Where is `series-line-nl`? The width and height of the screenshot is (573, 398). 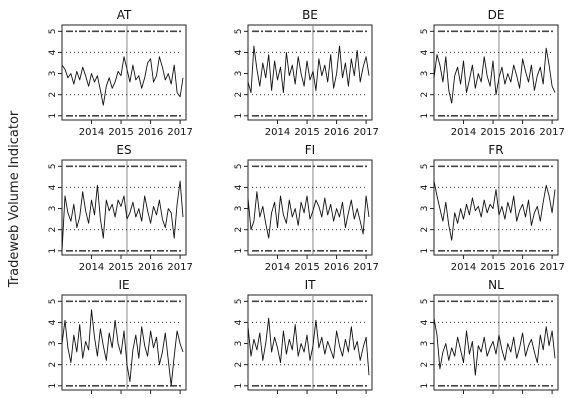 series-line-nl is located at coordinates (494, 347).